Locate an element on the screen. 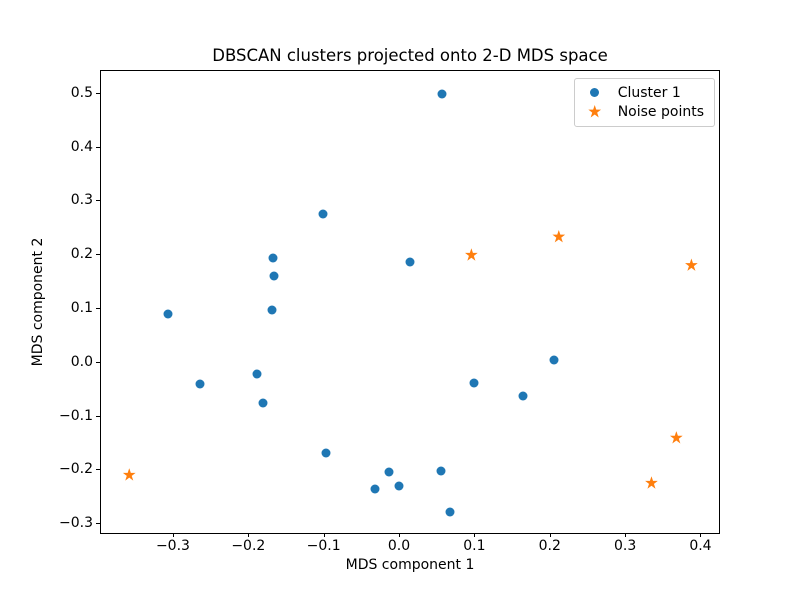 This screenshot has height=600, width=800. legend-item-cluster1: Cluster 1 is located at coordinates (643, 92).